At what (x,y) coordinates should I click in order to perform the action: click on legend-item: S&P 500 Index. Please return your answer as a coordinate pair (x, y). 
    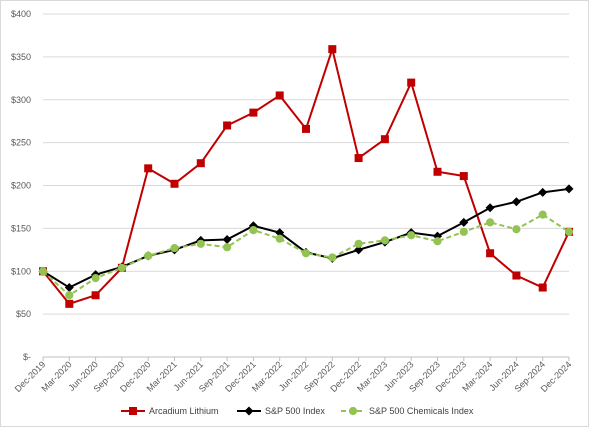
    Looking at the image, I should click on (281, 411).